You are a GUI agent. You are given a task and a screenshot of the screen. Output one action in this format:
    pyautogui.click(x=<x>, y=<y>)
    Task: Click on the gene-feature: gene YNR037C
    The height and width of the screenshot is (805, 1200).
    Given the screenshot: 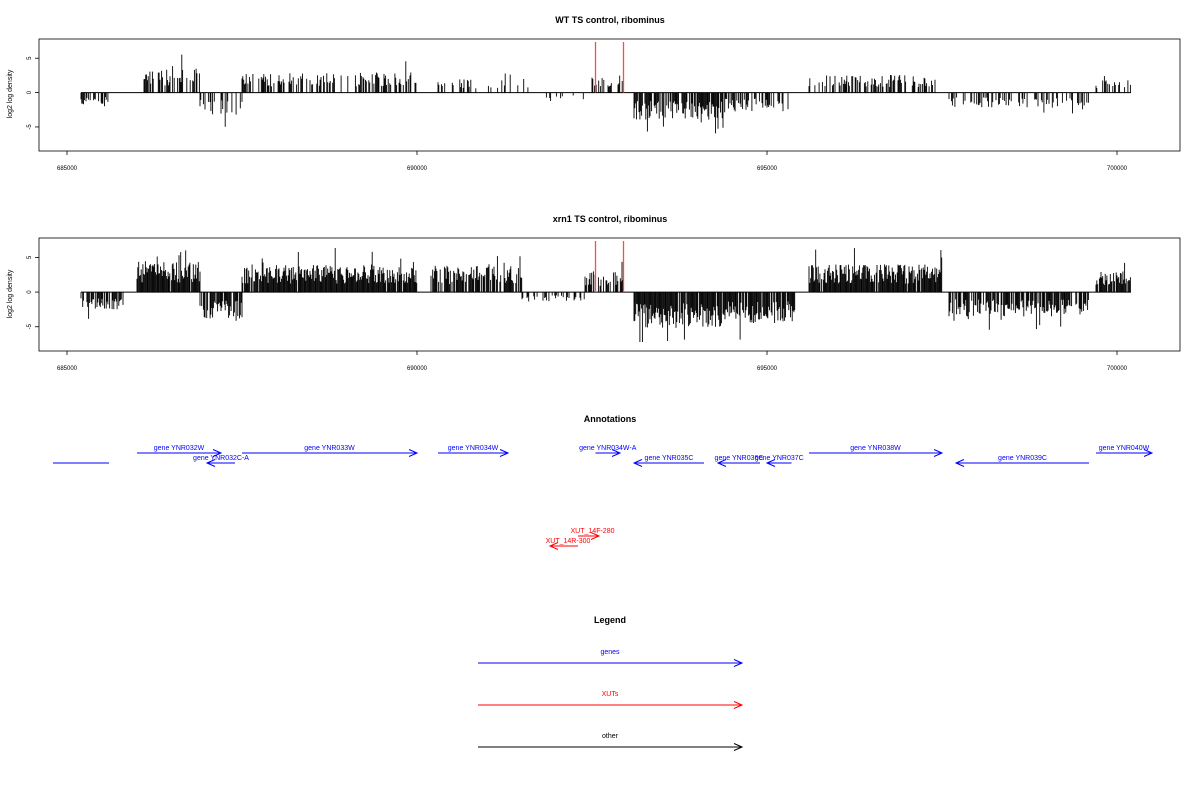 What is the action you would take?
    pyautogui.click(x=779, y=461)
    